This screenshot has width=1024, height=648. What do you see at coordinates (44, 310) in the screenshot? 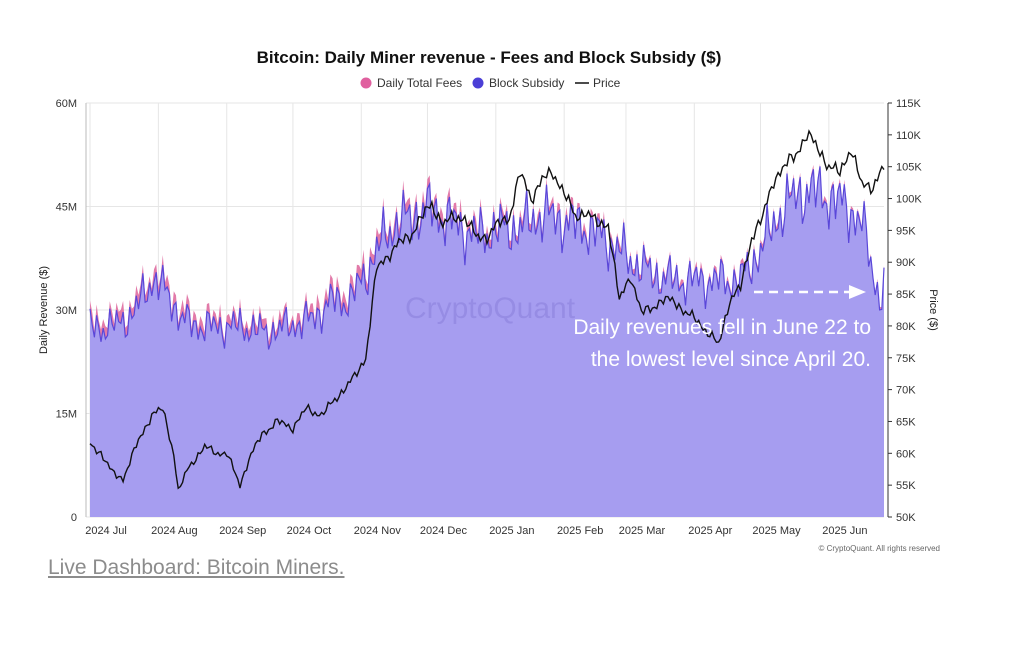
I see `y-axis-label-left: Daily Revenue ($)` at bounding box center [44, 310].